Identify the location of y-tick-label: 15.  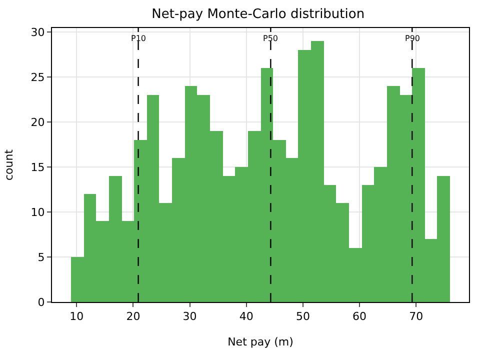
(37, 167).